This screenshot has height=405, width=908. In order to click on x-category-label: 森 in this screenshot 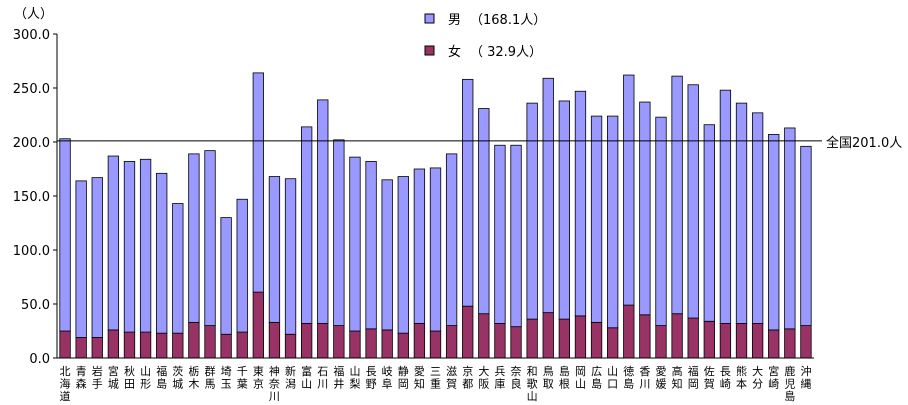, I will do `click(81, 384)`.